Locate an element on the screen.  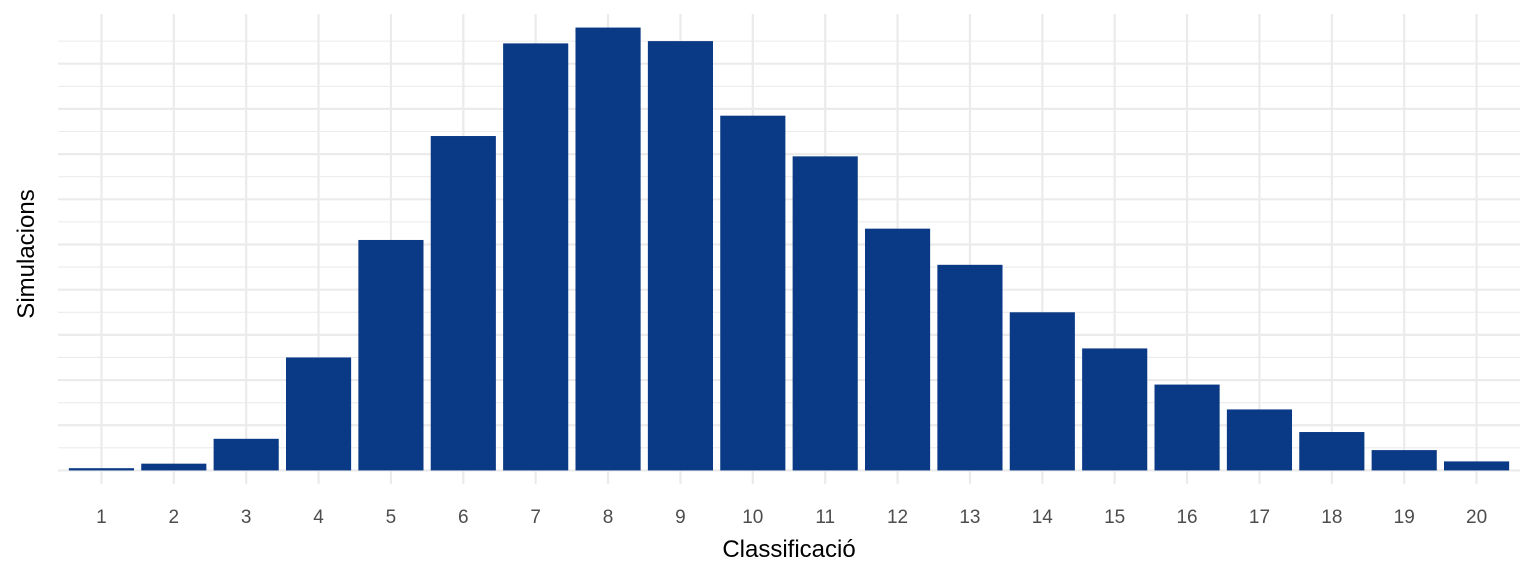
x-tick-label: 20 is located at coordinates (1476, 517).